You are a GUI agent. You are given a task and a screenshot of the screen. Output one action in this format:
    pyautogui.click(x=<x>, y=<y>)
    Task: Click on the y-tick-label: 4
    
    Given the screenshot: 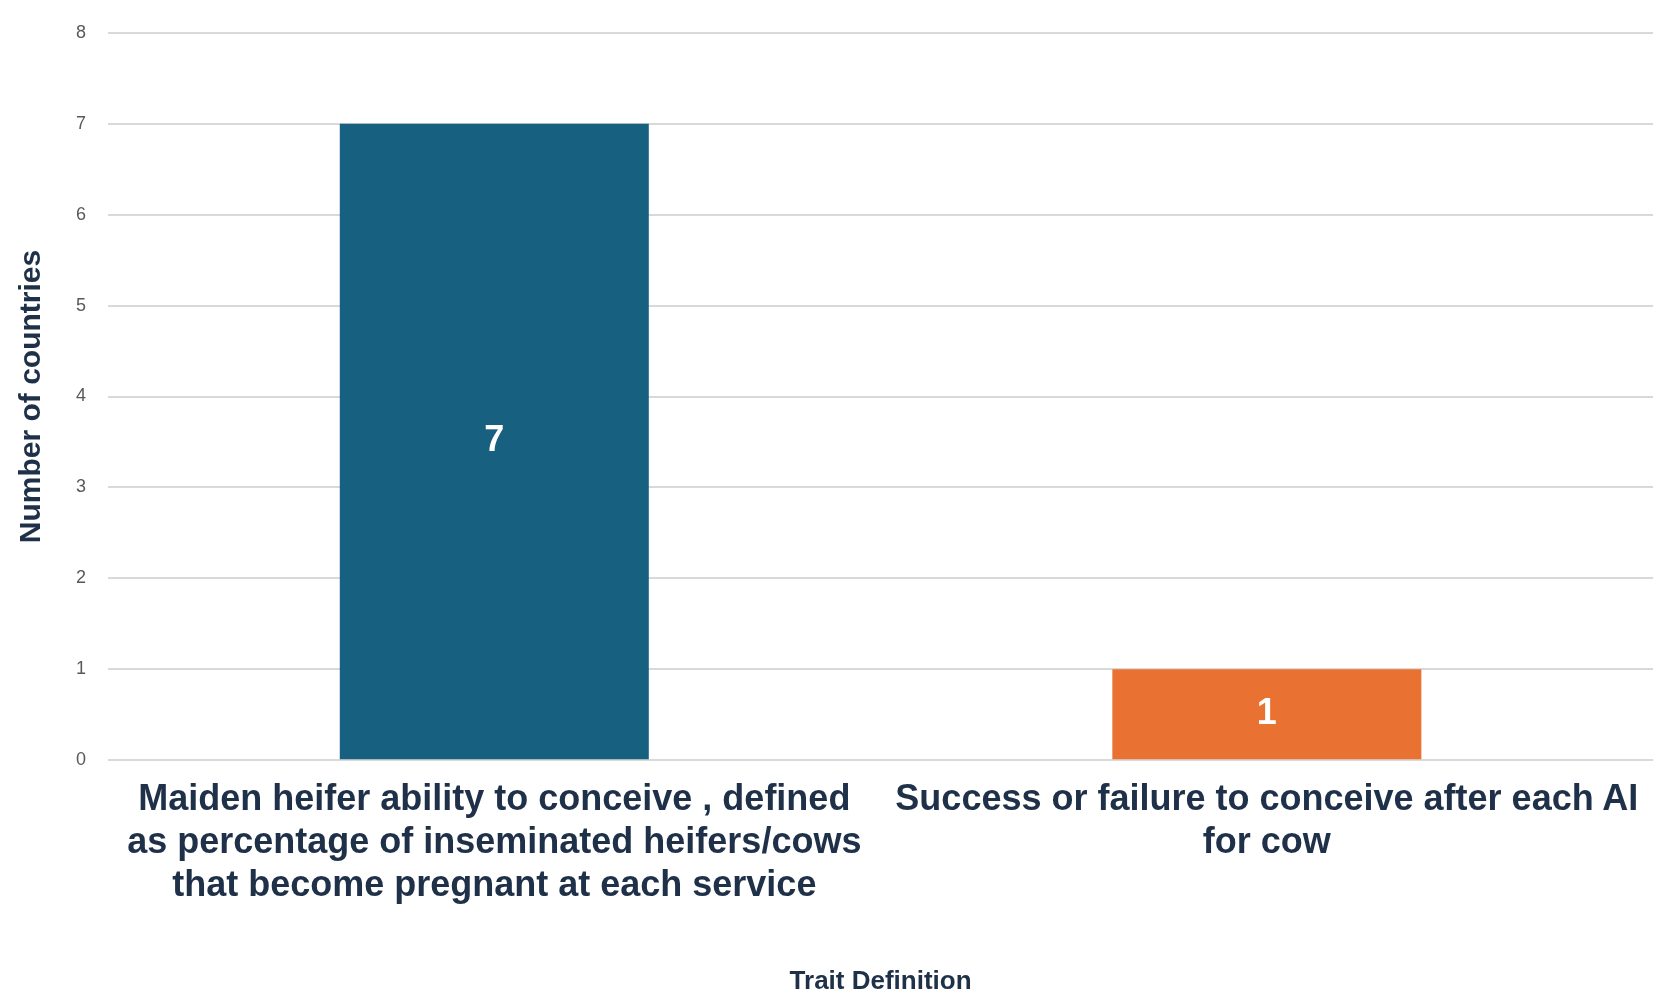 What is the action you would take?
    pyautogui.click(x=81, y=395)
    